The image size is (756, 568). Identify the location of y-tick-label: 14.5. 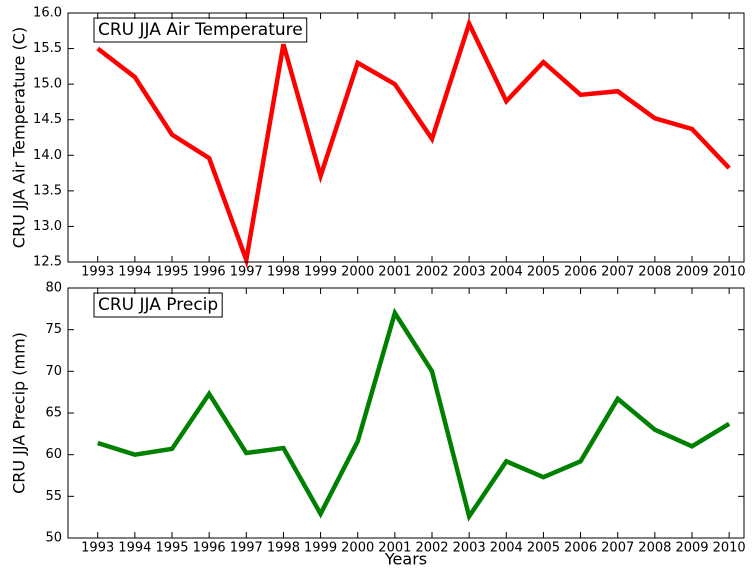
(47, 119).